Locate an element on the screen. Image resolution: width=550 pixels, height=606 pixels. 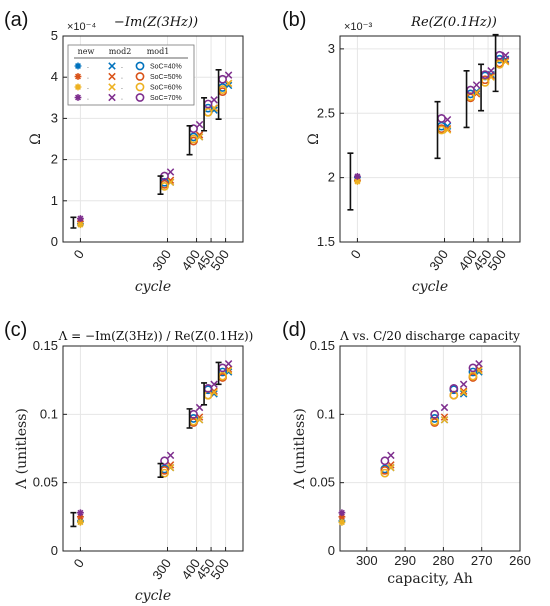
series-mod1 is located at coordinates (470, 92).